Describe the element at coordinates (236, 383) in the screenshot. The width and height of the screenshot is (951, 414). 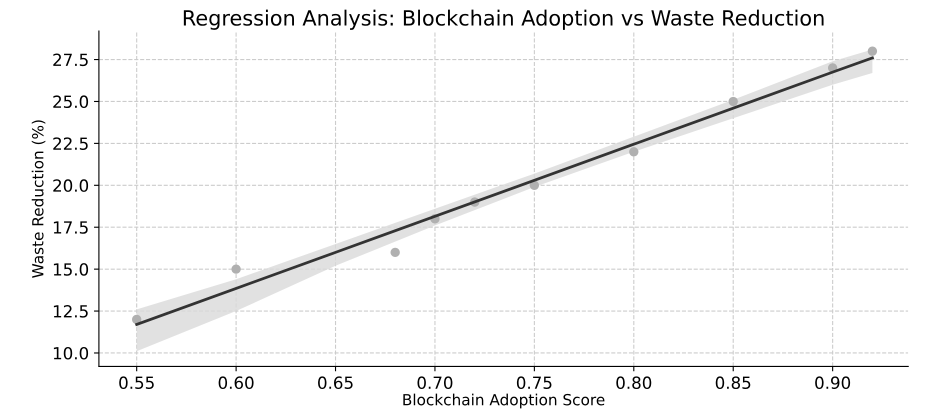
I see `x-tick-label: 0.60` at that location.